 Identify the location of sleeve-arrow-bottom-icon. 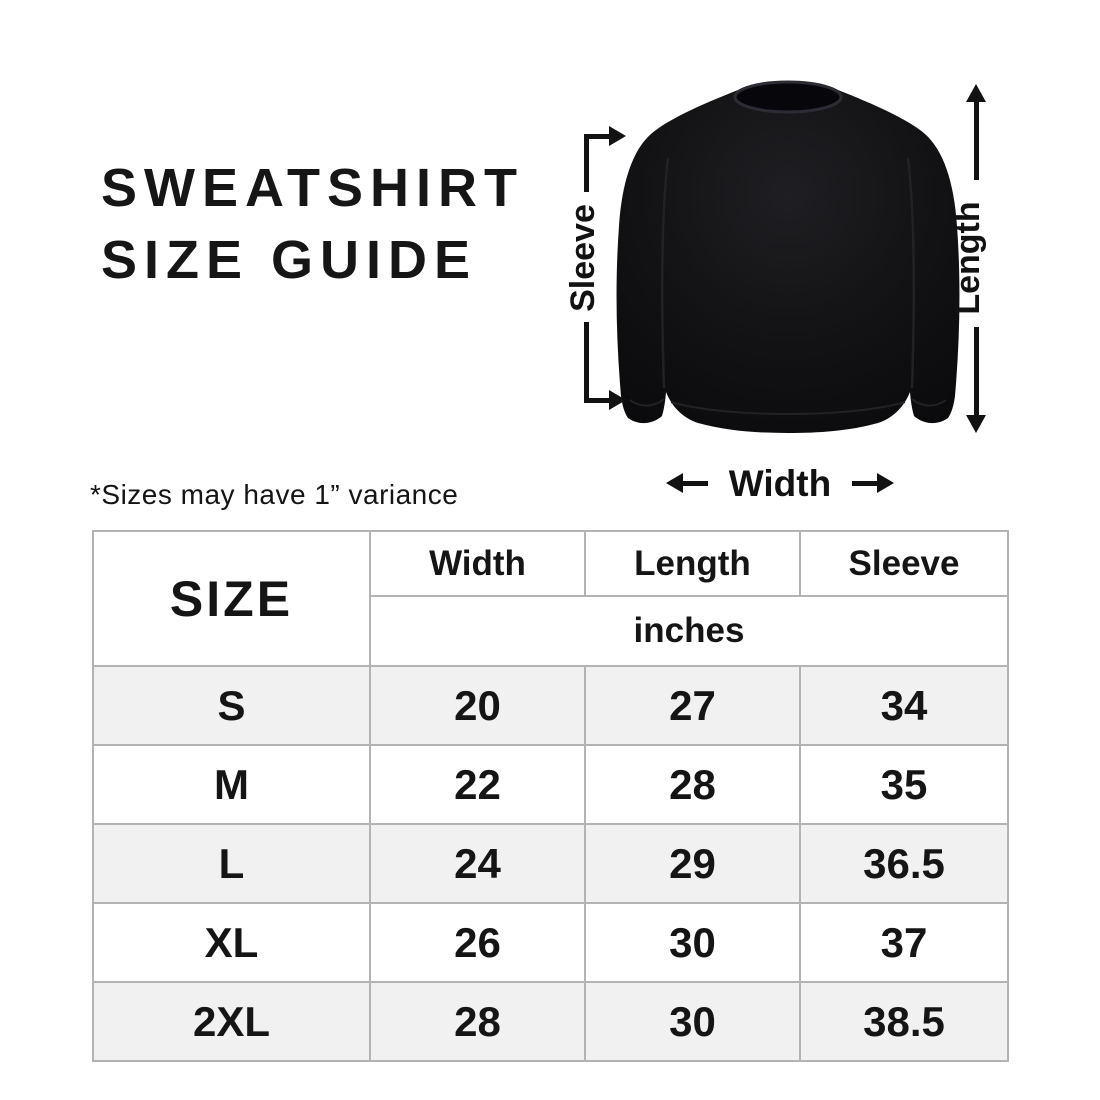
(617, 400).